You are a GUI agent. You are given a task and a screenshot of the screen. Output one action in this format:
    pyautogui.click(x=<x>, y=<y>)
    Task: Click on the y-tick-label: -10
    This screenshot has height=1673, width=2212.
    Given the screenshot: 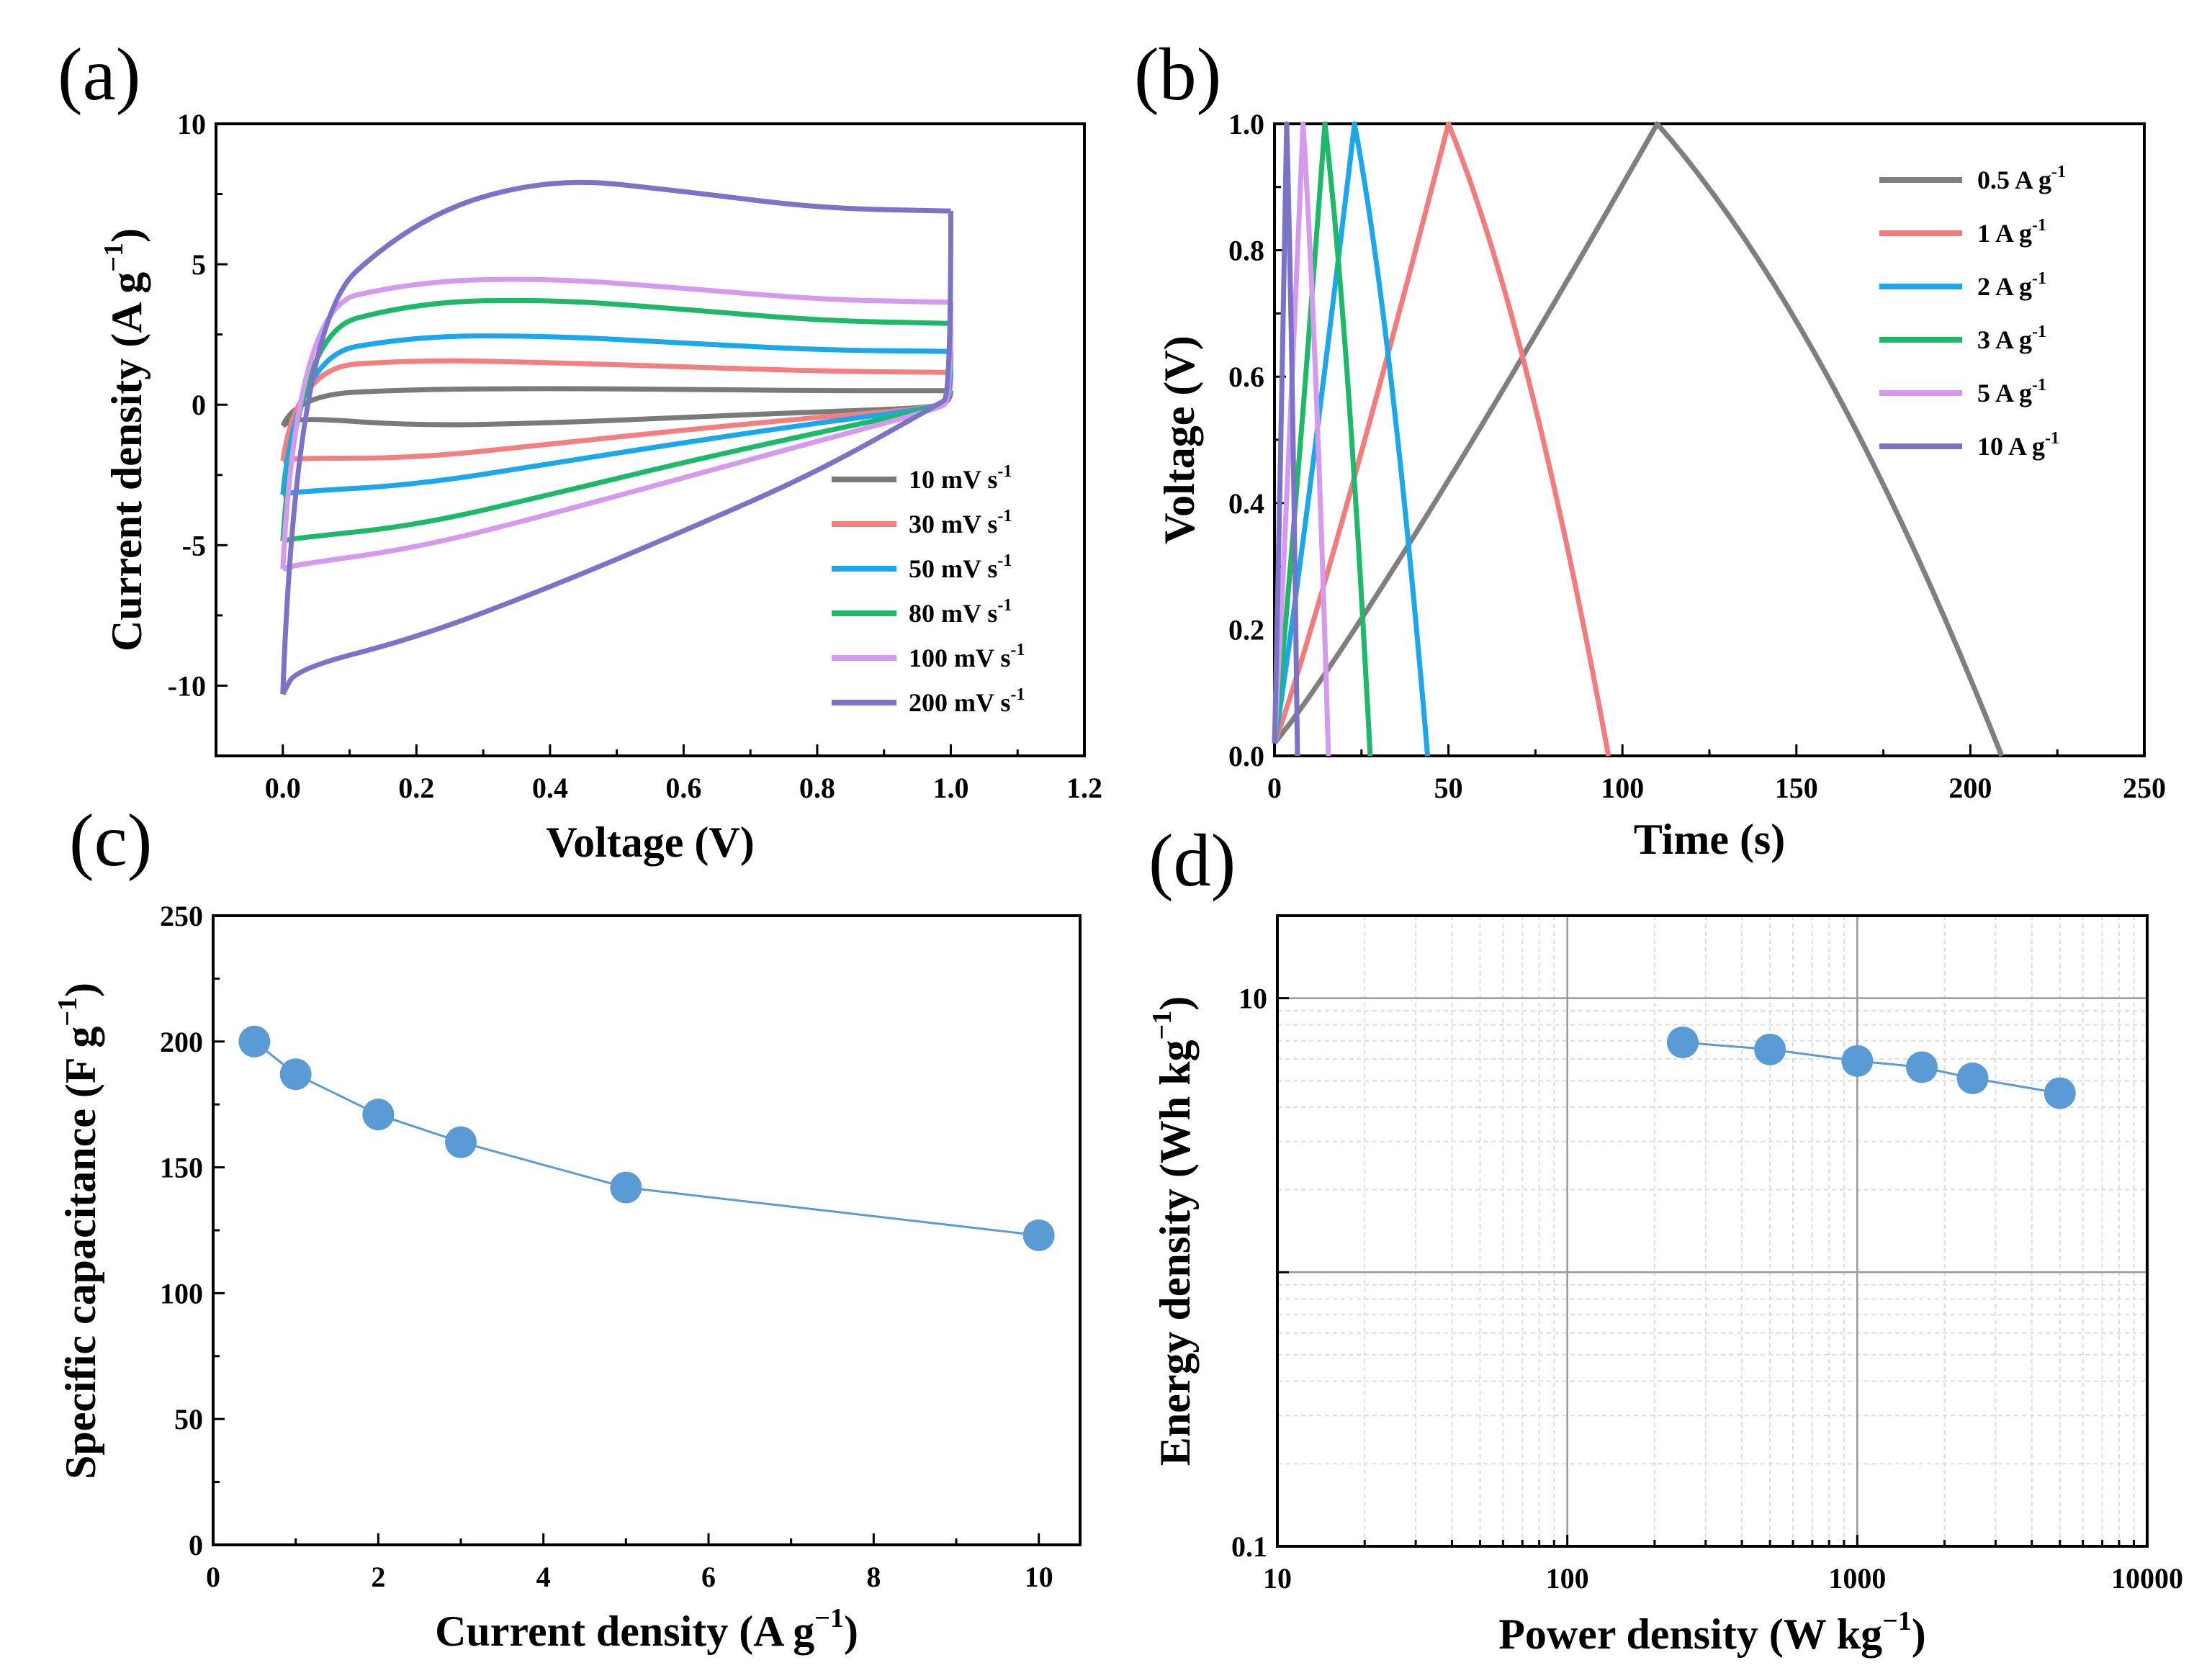 What is the action you would take?
    pyautogui.click(x=187, y=685)
    